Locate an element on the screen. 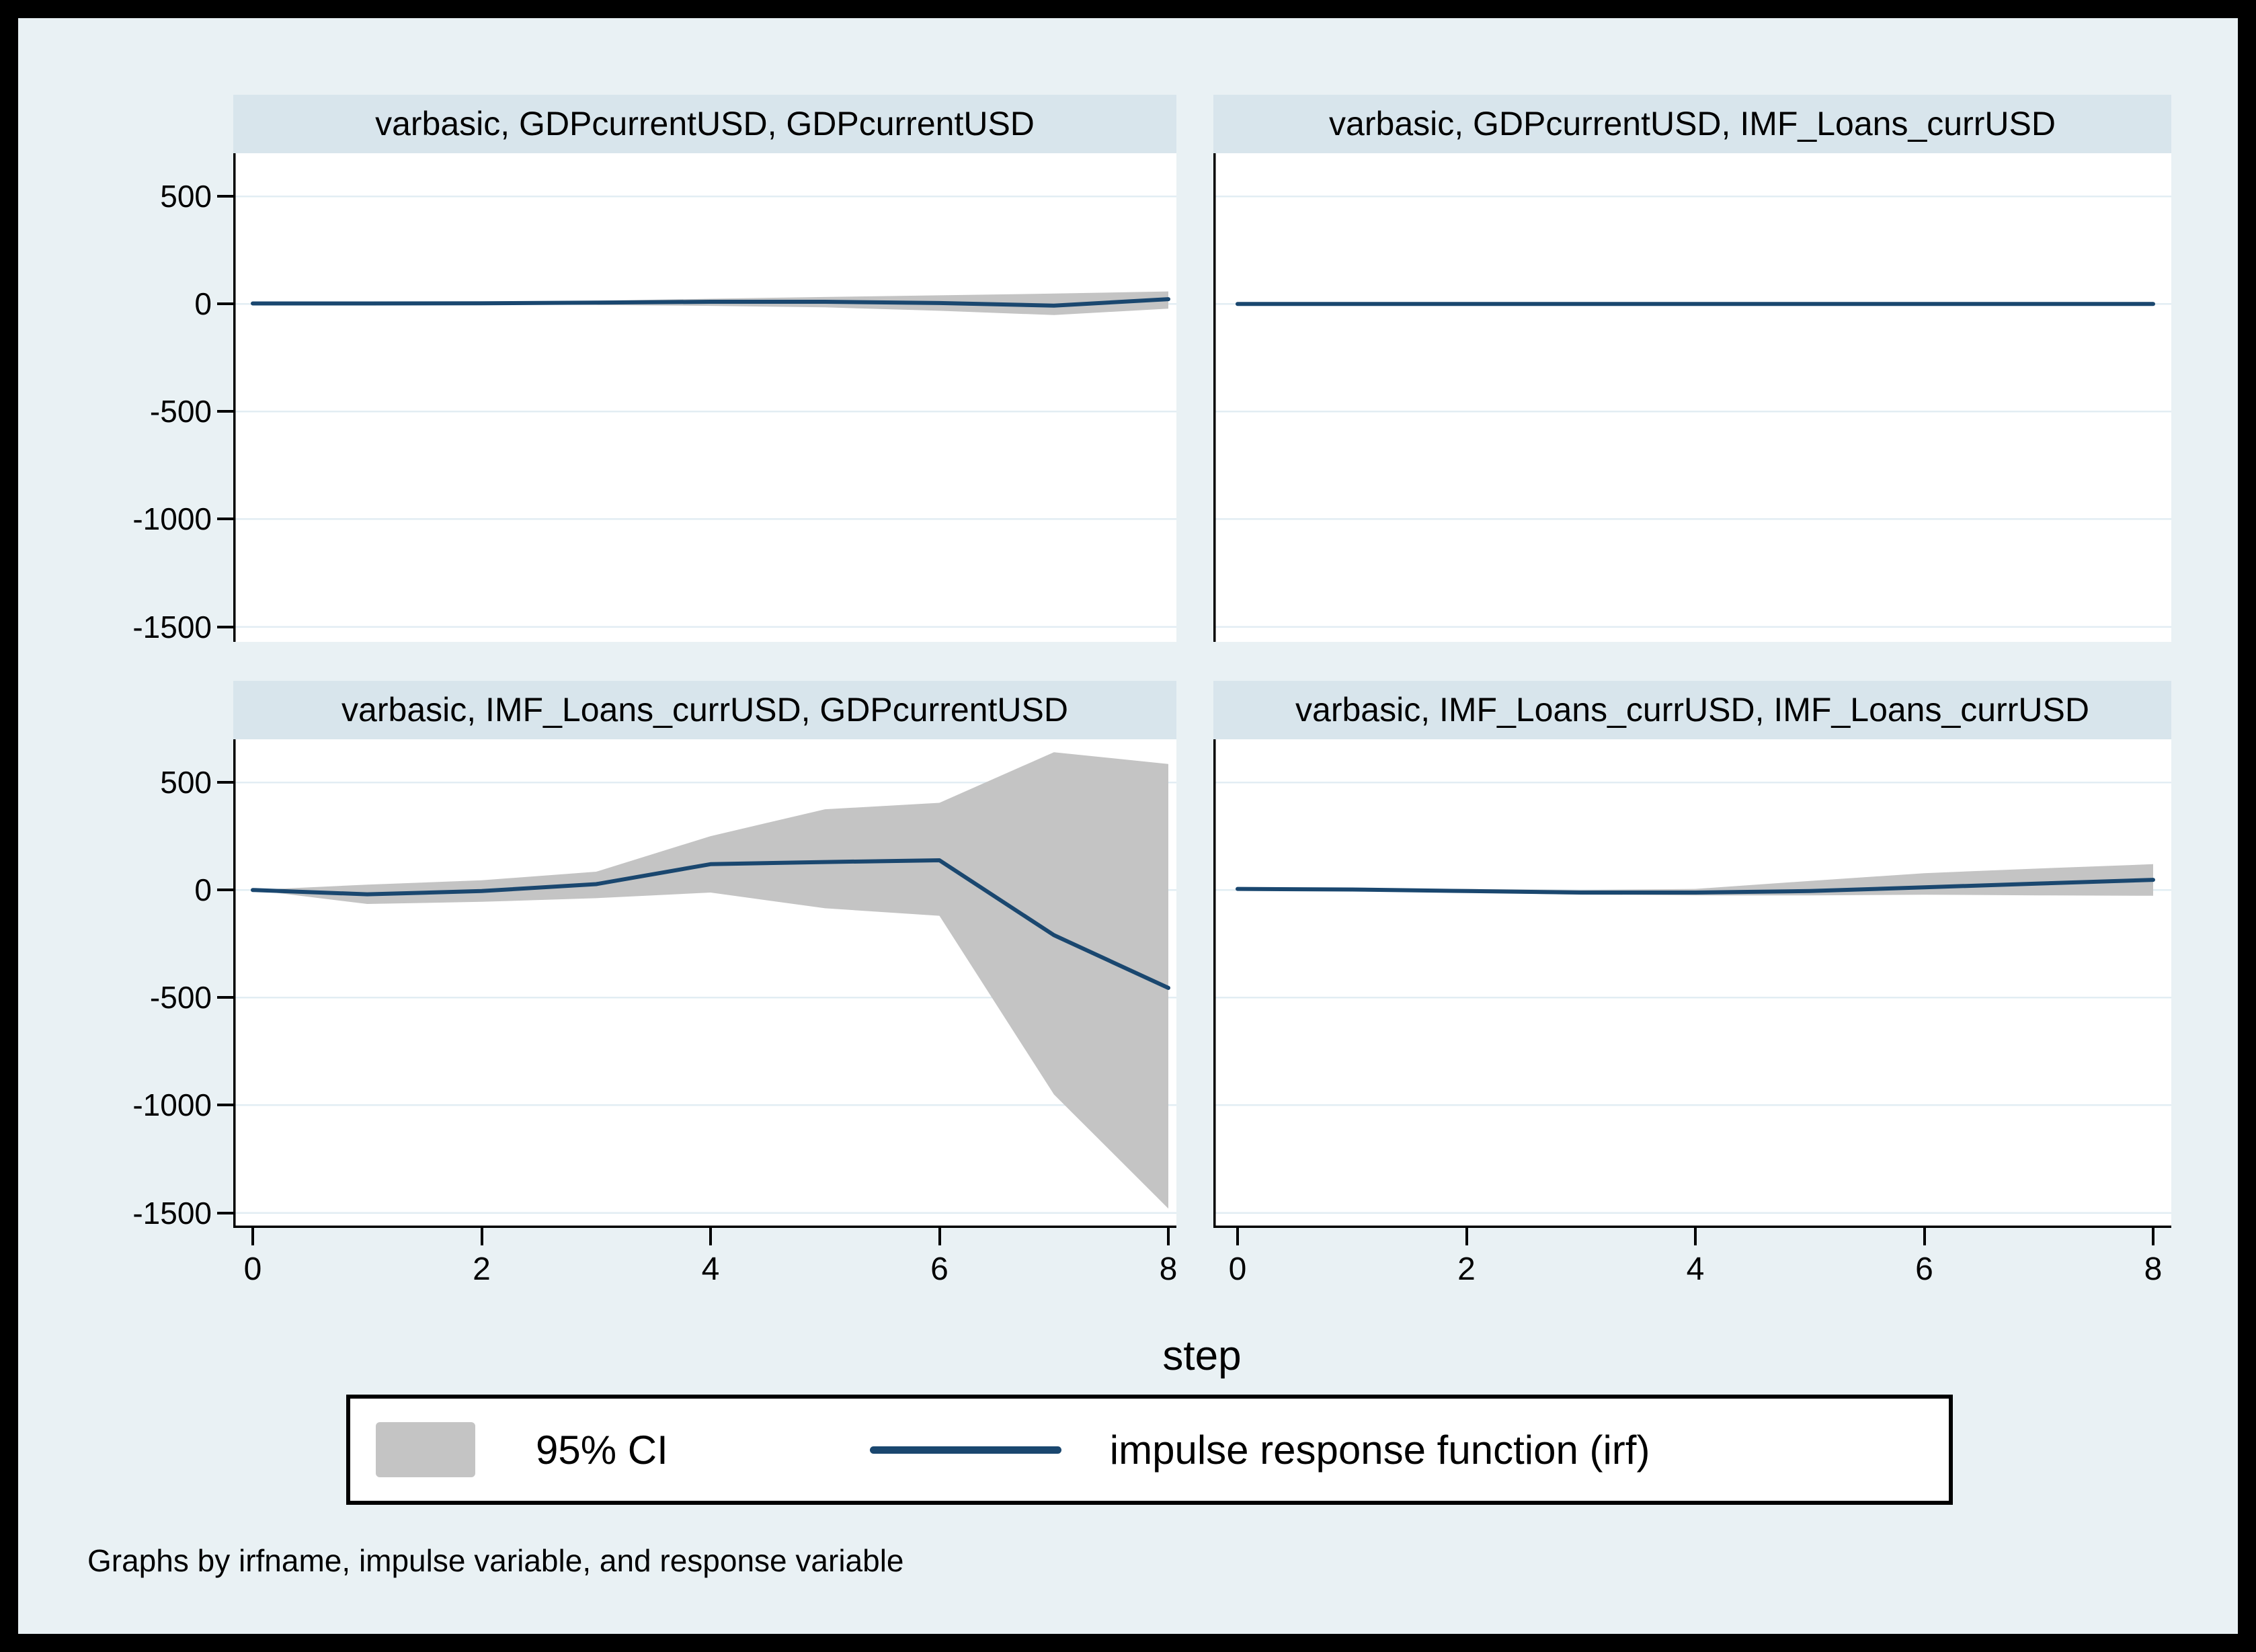 This screenshot has width=2256, height=1652. ci-band-swatch is located at coordinates (426, 1449).